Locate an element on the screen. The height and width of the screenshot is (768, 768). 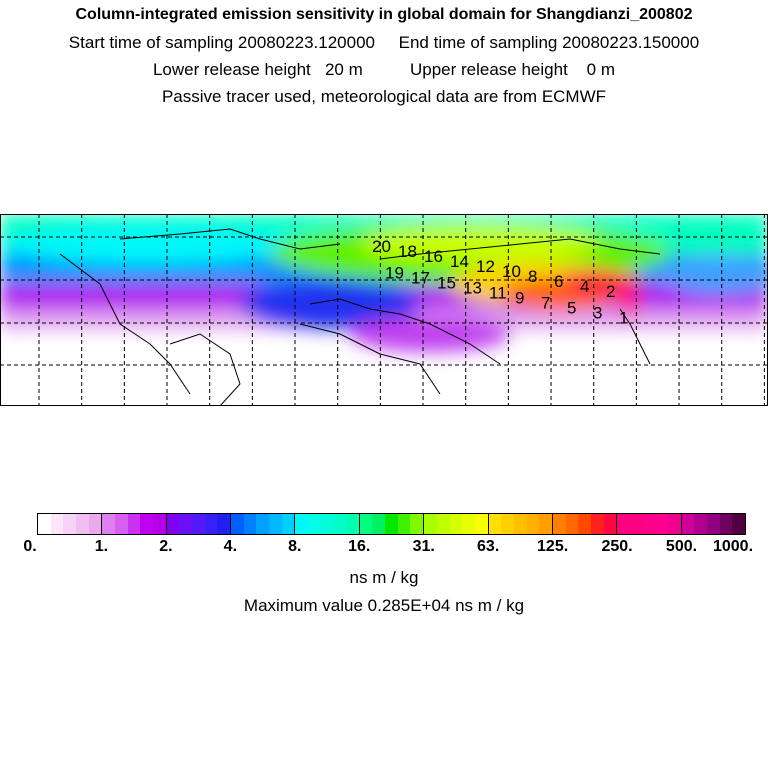
trajectory-label: 5 is located at coordinates (571, 308).